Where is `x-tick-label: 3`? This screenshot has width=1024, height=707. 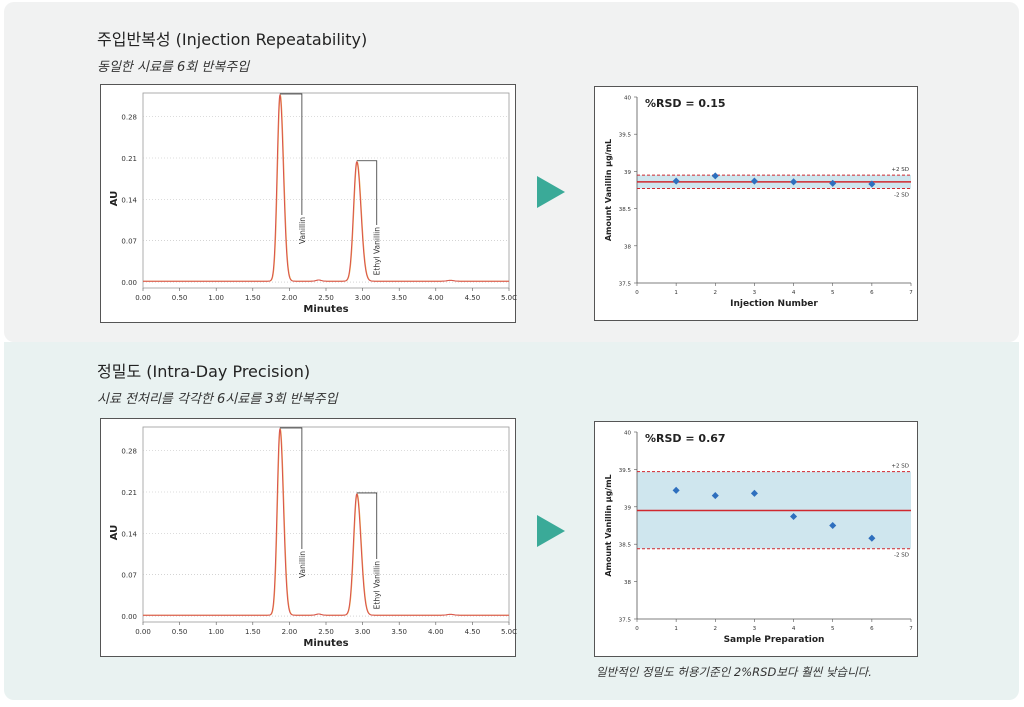 x-tick-label: 3 is located at coordinates (755, 629).